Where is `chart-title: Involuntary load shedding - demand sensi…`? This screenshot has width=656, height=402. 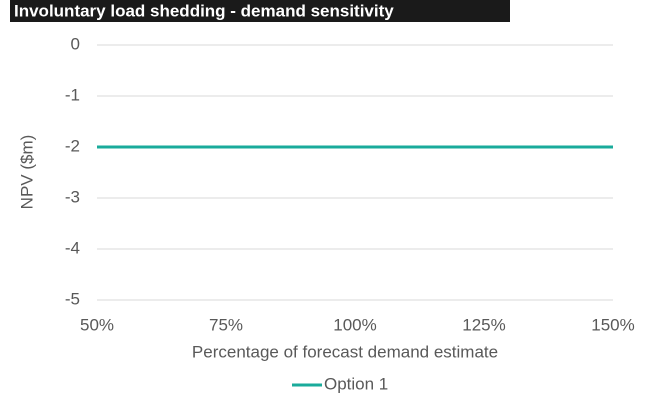
chart-title: Involuntary load shedding - demand sensi… is located at coordinates (204, 10).